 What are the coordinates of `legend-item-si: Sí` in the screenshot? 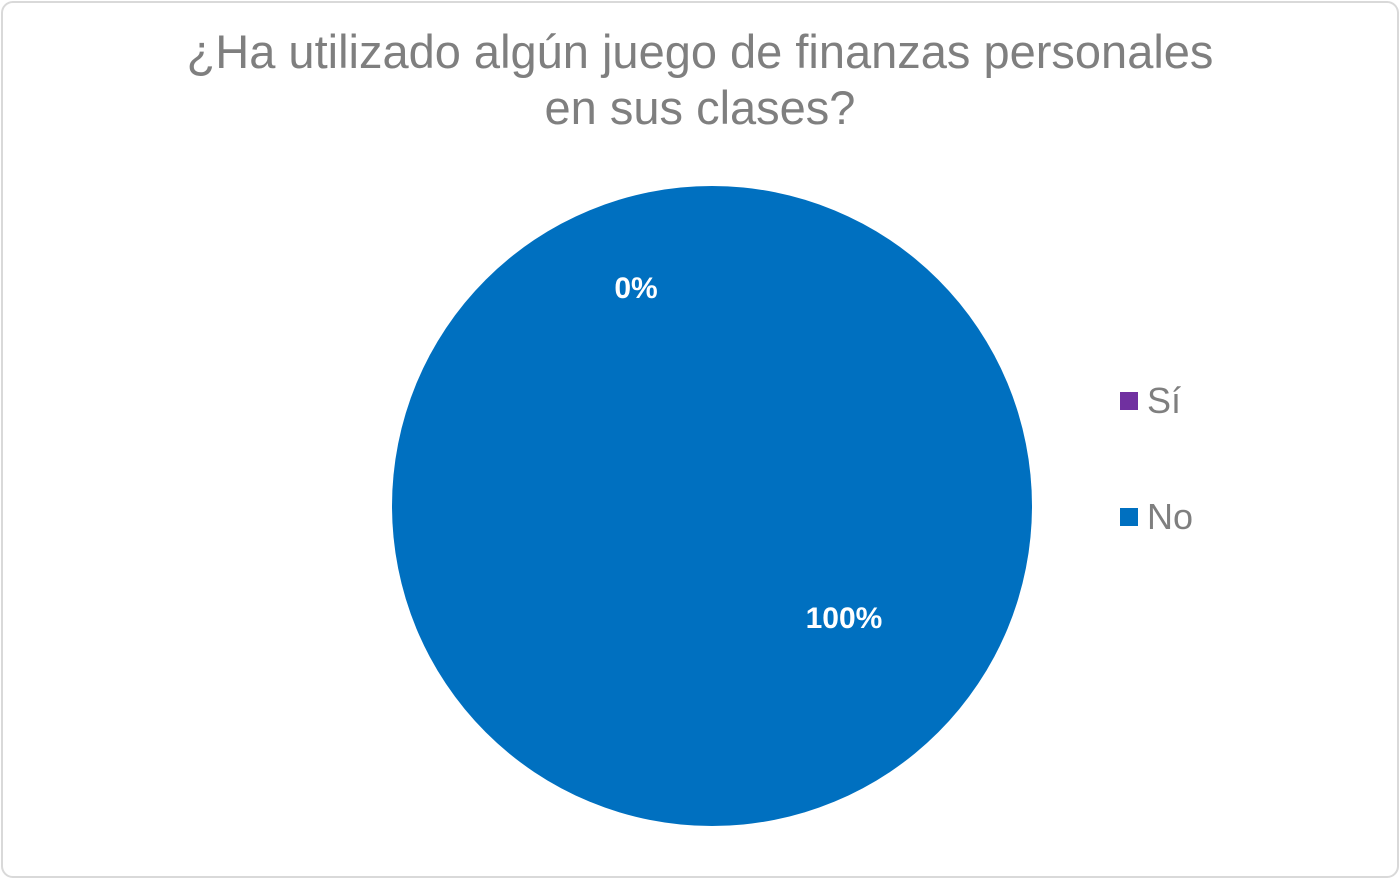 It's located at (1156, 401).